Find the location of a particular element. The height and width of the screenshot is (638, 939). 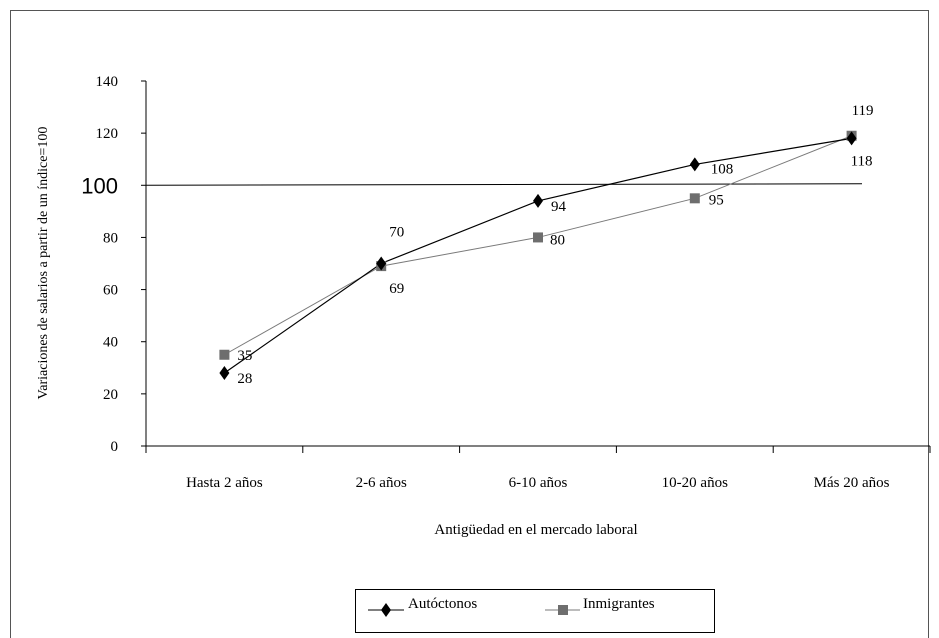

y-tick-label: 120 is located at coordinates (107, 134).